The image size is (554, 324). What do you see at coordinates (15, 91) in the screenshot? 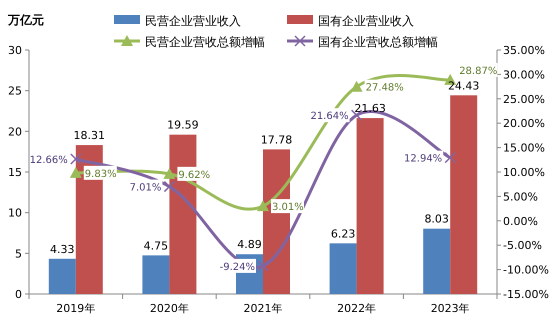
I see `y-tick-label: 25` at bounding box center [15, 91].